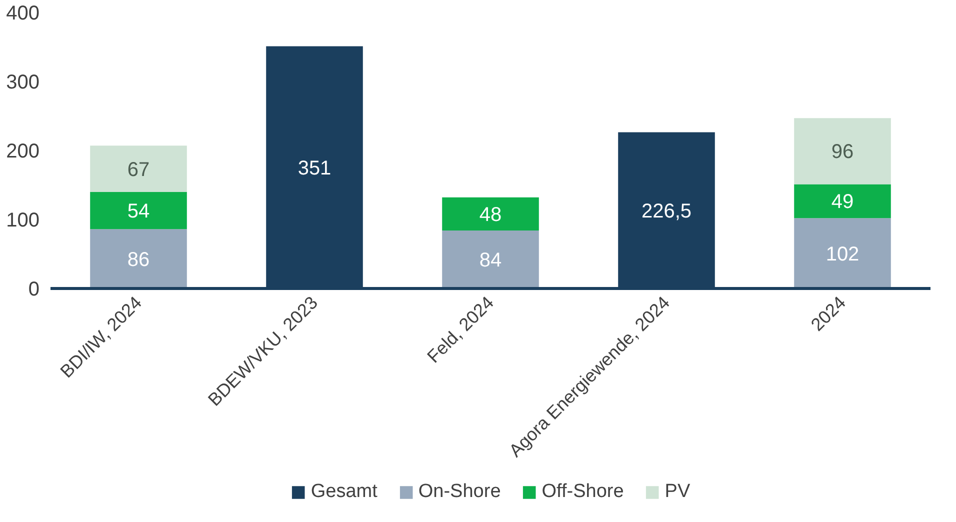 The height and width of the screenshot is (522, 956). I want to click on y-tick-label: 200, so click(23, 151).